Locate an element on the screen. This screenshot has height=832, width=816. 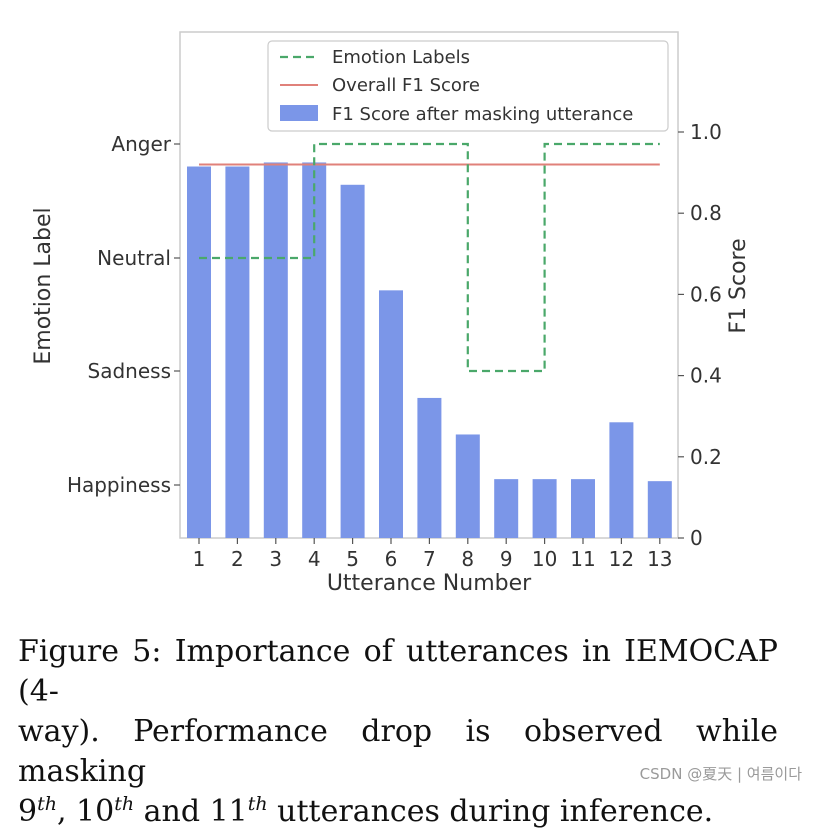
x-tick-label: 12 is located at coordinates (621, 559).